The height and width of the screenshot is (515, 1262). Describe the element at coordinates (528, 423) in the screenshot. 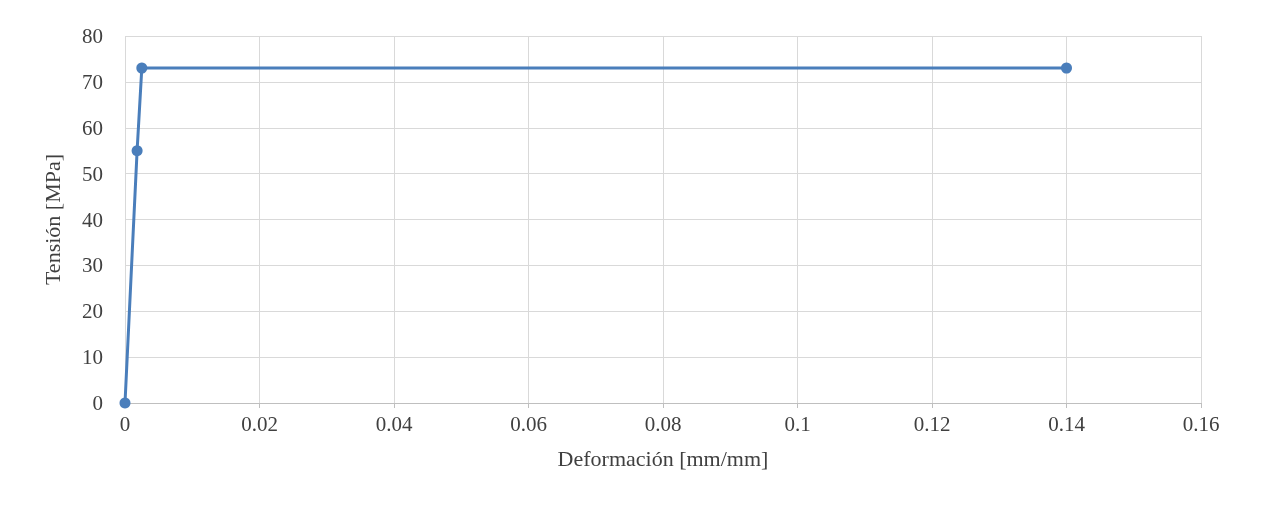

I see `x-tick-label: 0.06` at that location.